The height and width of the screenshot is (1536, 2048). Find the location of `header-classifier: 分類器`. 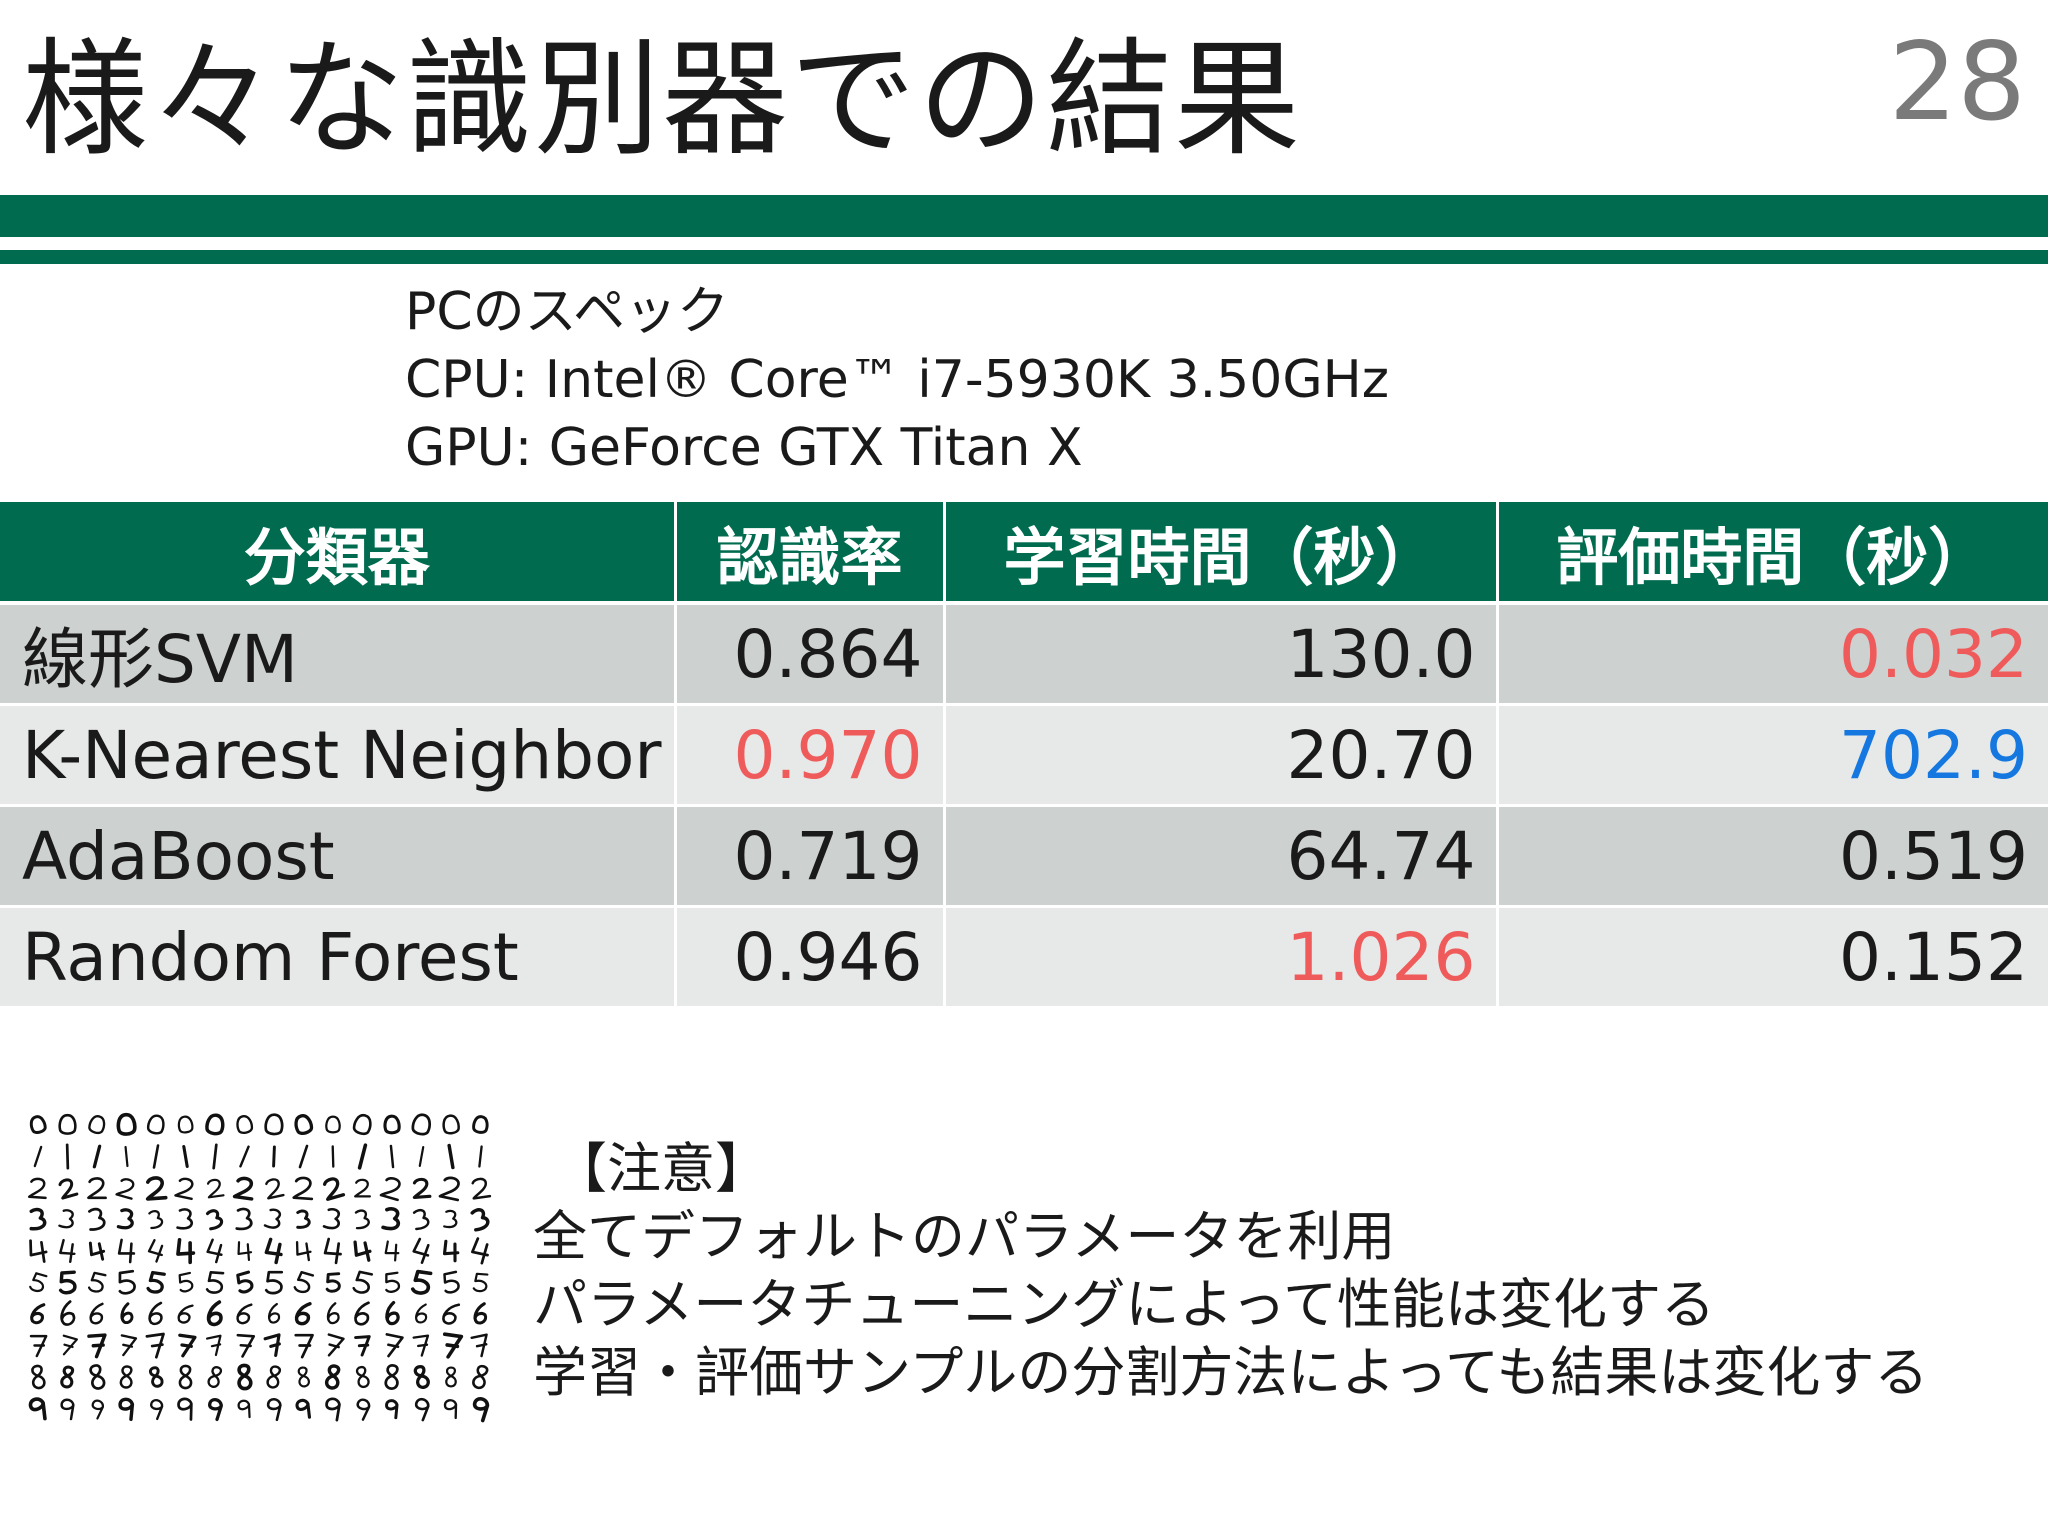

header-classifier: 分類器 is located at coordinates (338, 553).